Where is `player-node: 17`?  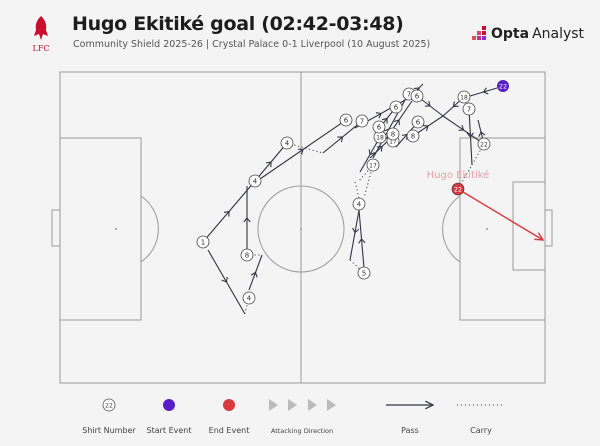
player-node: 17 is located at coordinates (373, 165).